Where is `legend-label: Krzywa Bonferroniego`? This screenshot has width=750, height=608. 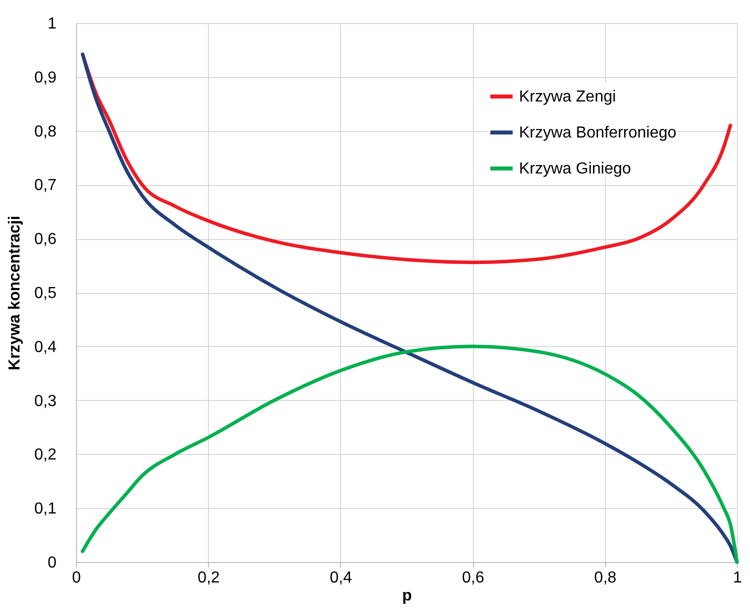 legend-label: Krzywa Bonferroniego is located at coordinates (598, 133).